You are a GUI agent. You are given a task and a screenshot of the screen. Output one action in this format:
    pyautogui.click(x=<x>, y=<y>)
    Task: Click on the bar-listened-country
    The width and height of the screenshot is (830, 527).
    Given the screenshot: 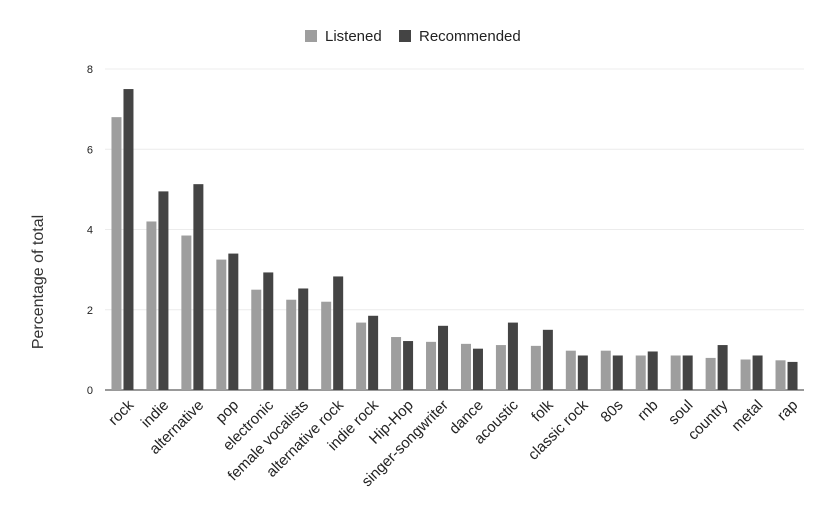 What is the action you would take?
    pyautogui.click(x=710, y=373)
    